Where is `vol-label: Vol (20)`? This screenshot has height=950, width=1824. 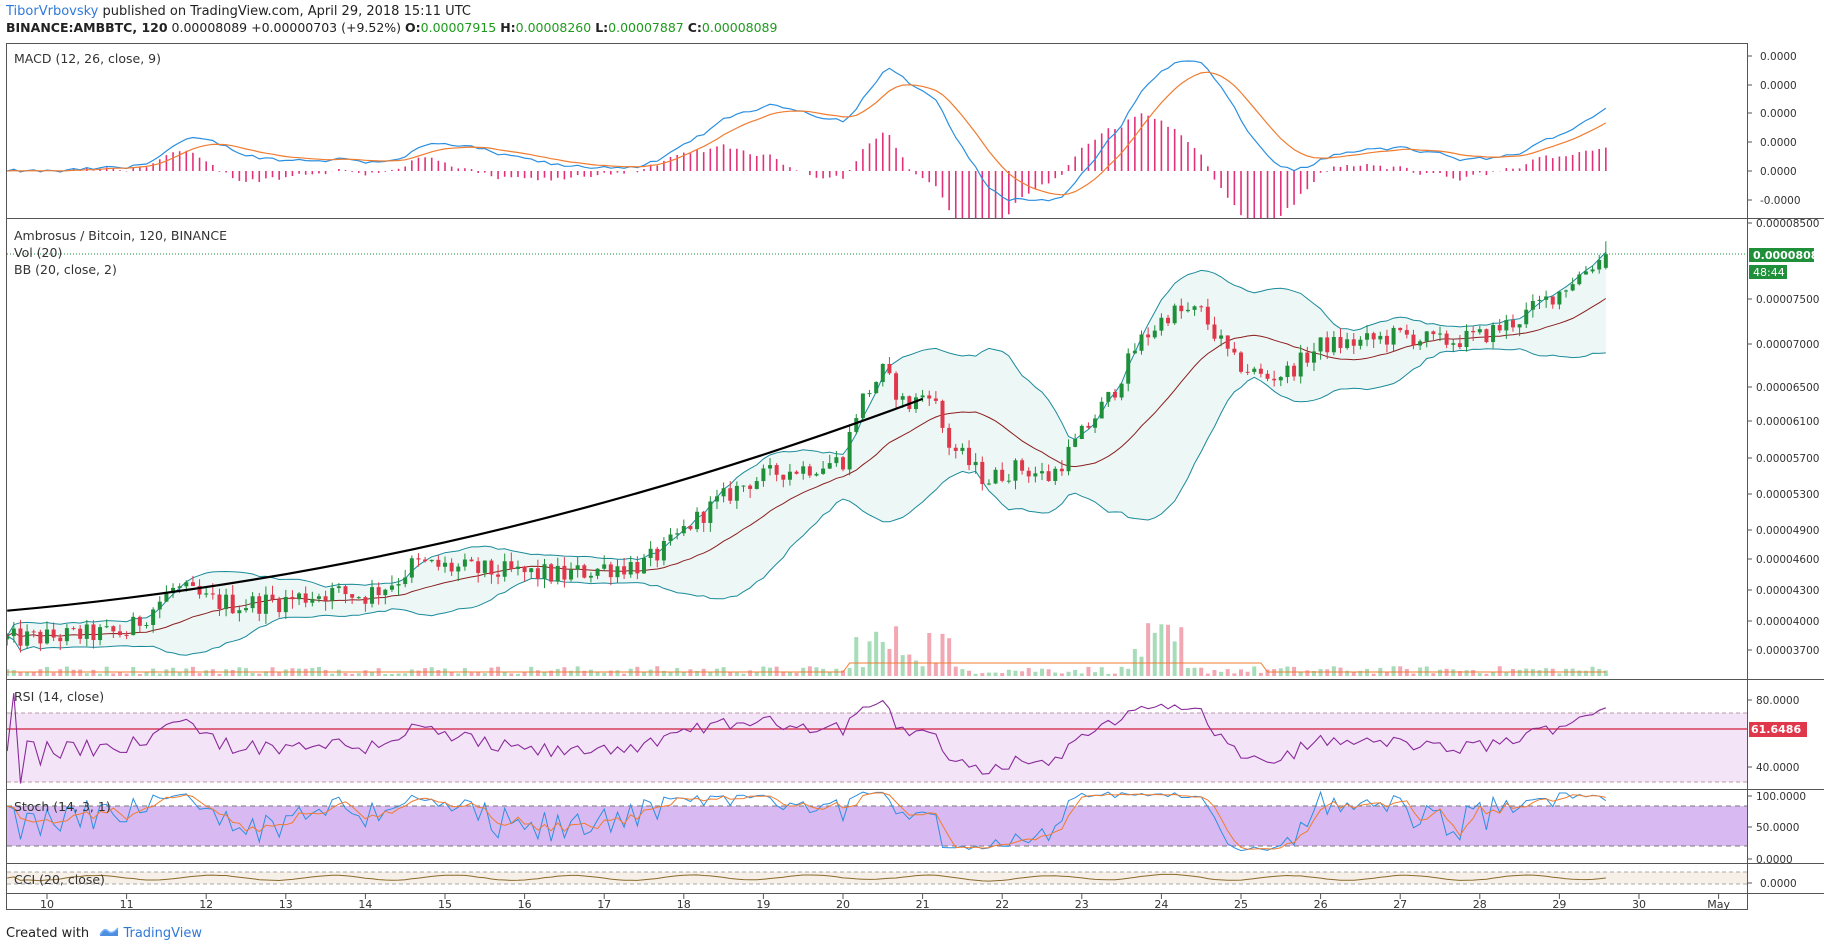 vol-label: Vol (20) is located at coordinates (38, 252).